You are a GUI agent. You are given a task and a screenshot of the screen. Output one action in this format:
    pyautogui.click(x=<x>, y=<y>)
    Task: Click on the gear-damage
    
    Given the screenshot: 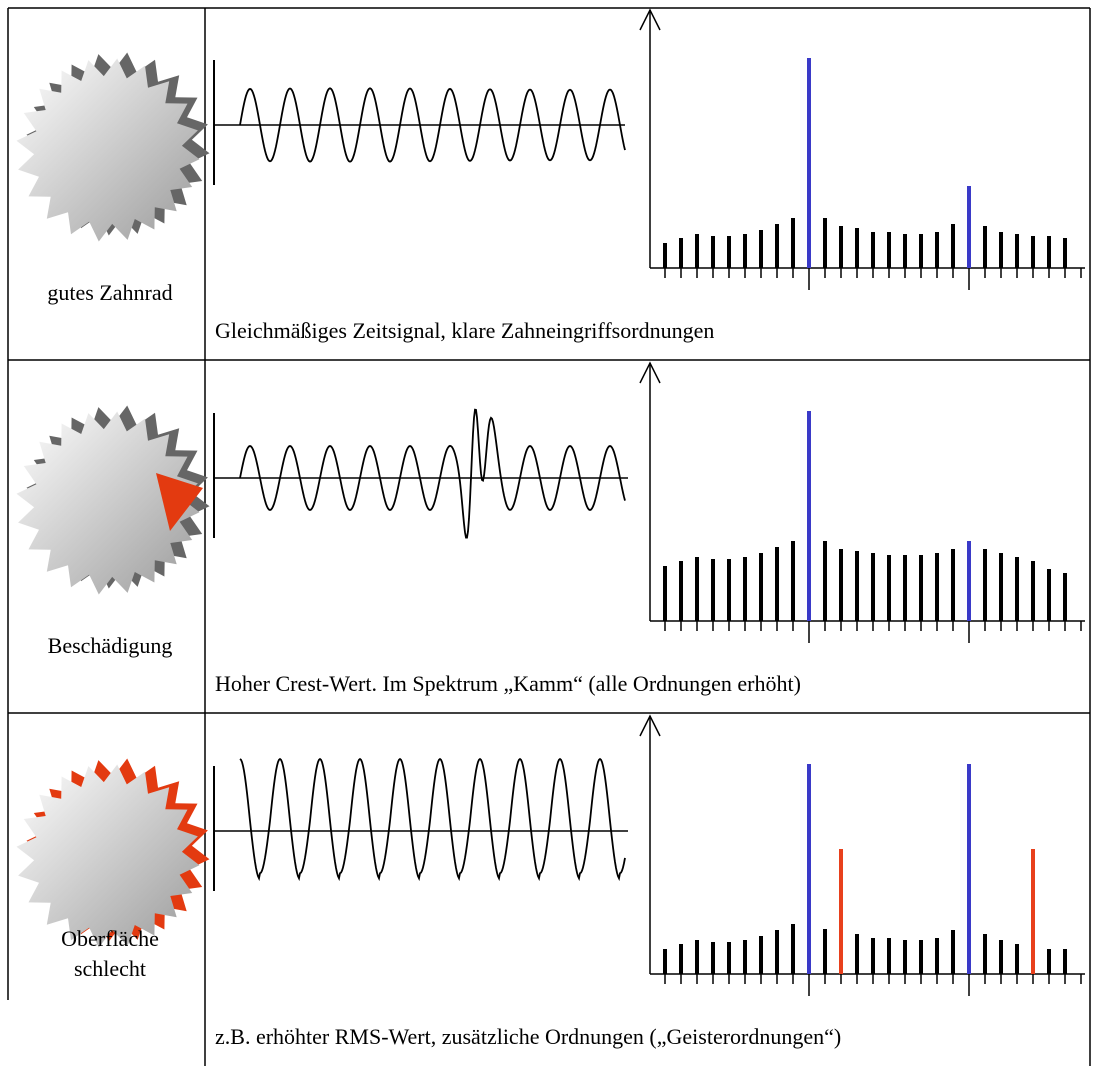 What is the action you would take?
    pyautogui.click(x=179, y=502)
    